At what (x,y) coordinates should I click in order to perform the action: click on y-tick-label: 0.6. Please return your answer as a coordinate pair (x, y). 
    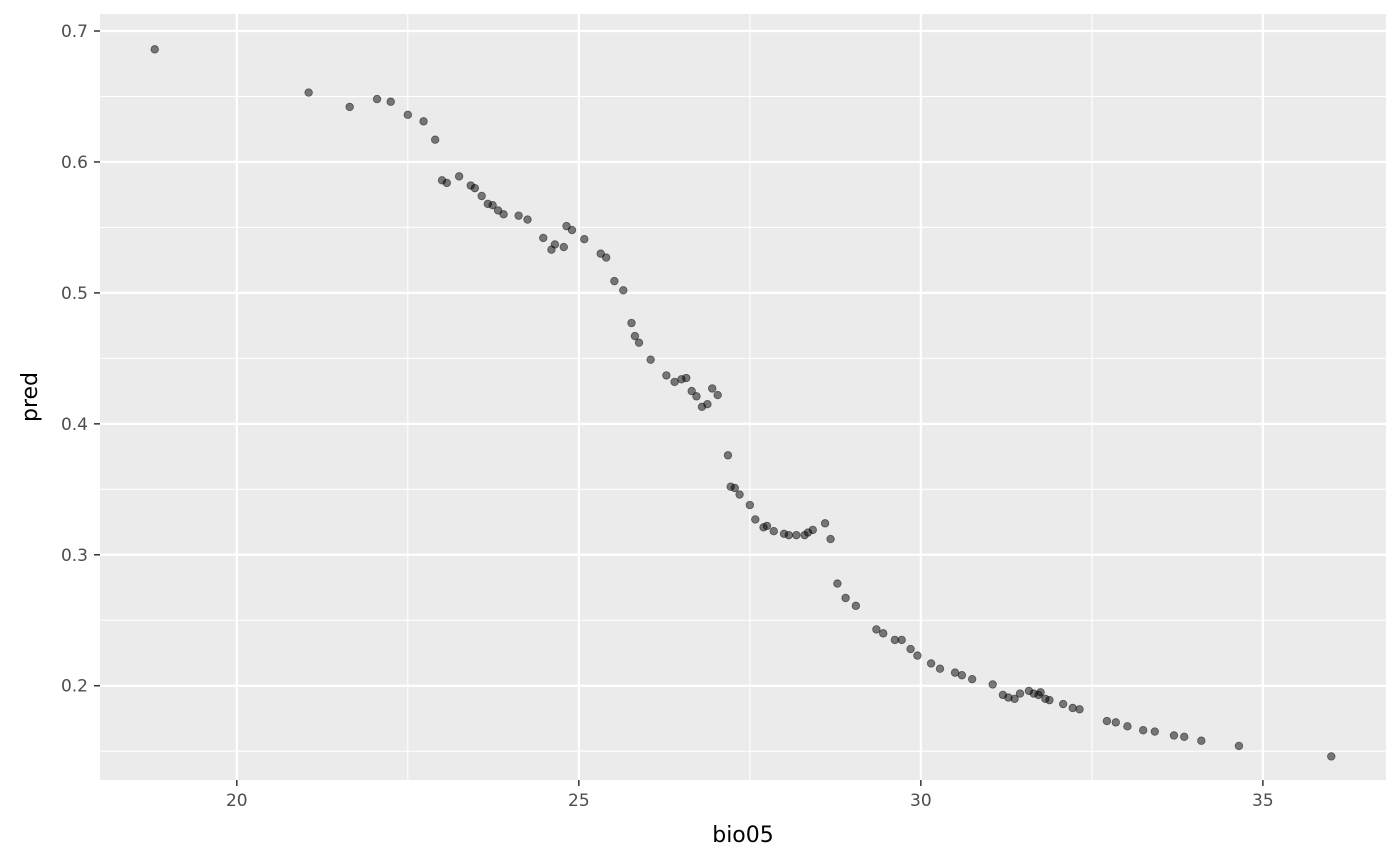
    Looking at the image, I should click on (74, 163).